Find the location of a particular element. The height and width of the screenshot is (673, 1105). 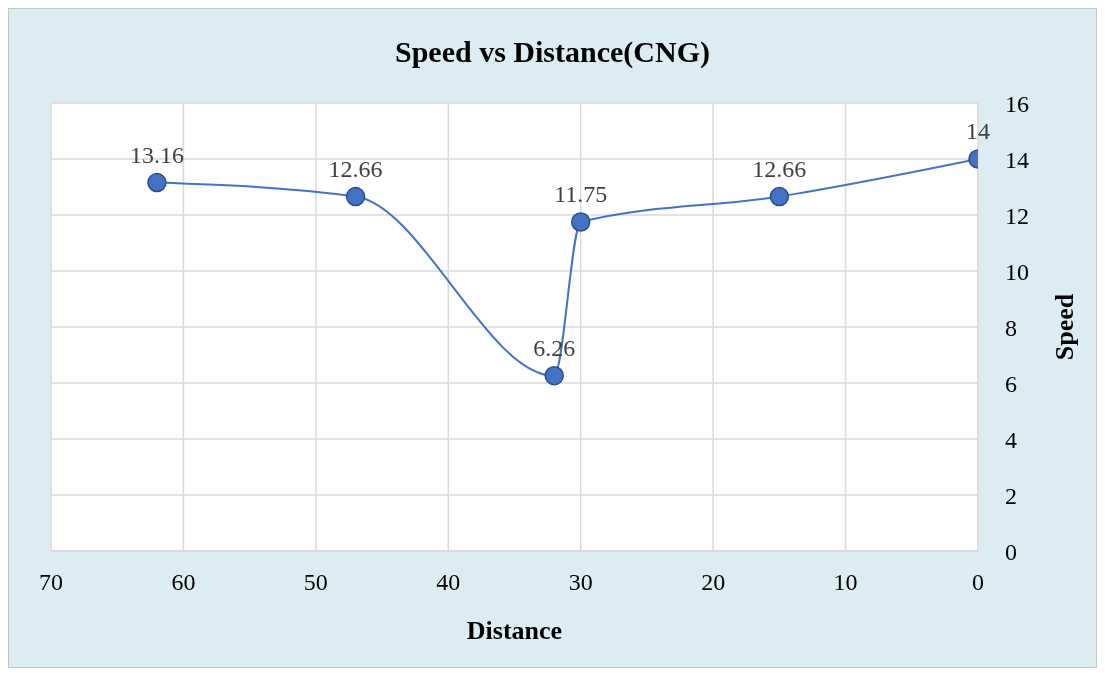

data-label: 14 is located at coordinates (978, 131).